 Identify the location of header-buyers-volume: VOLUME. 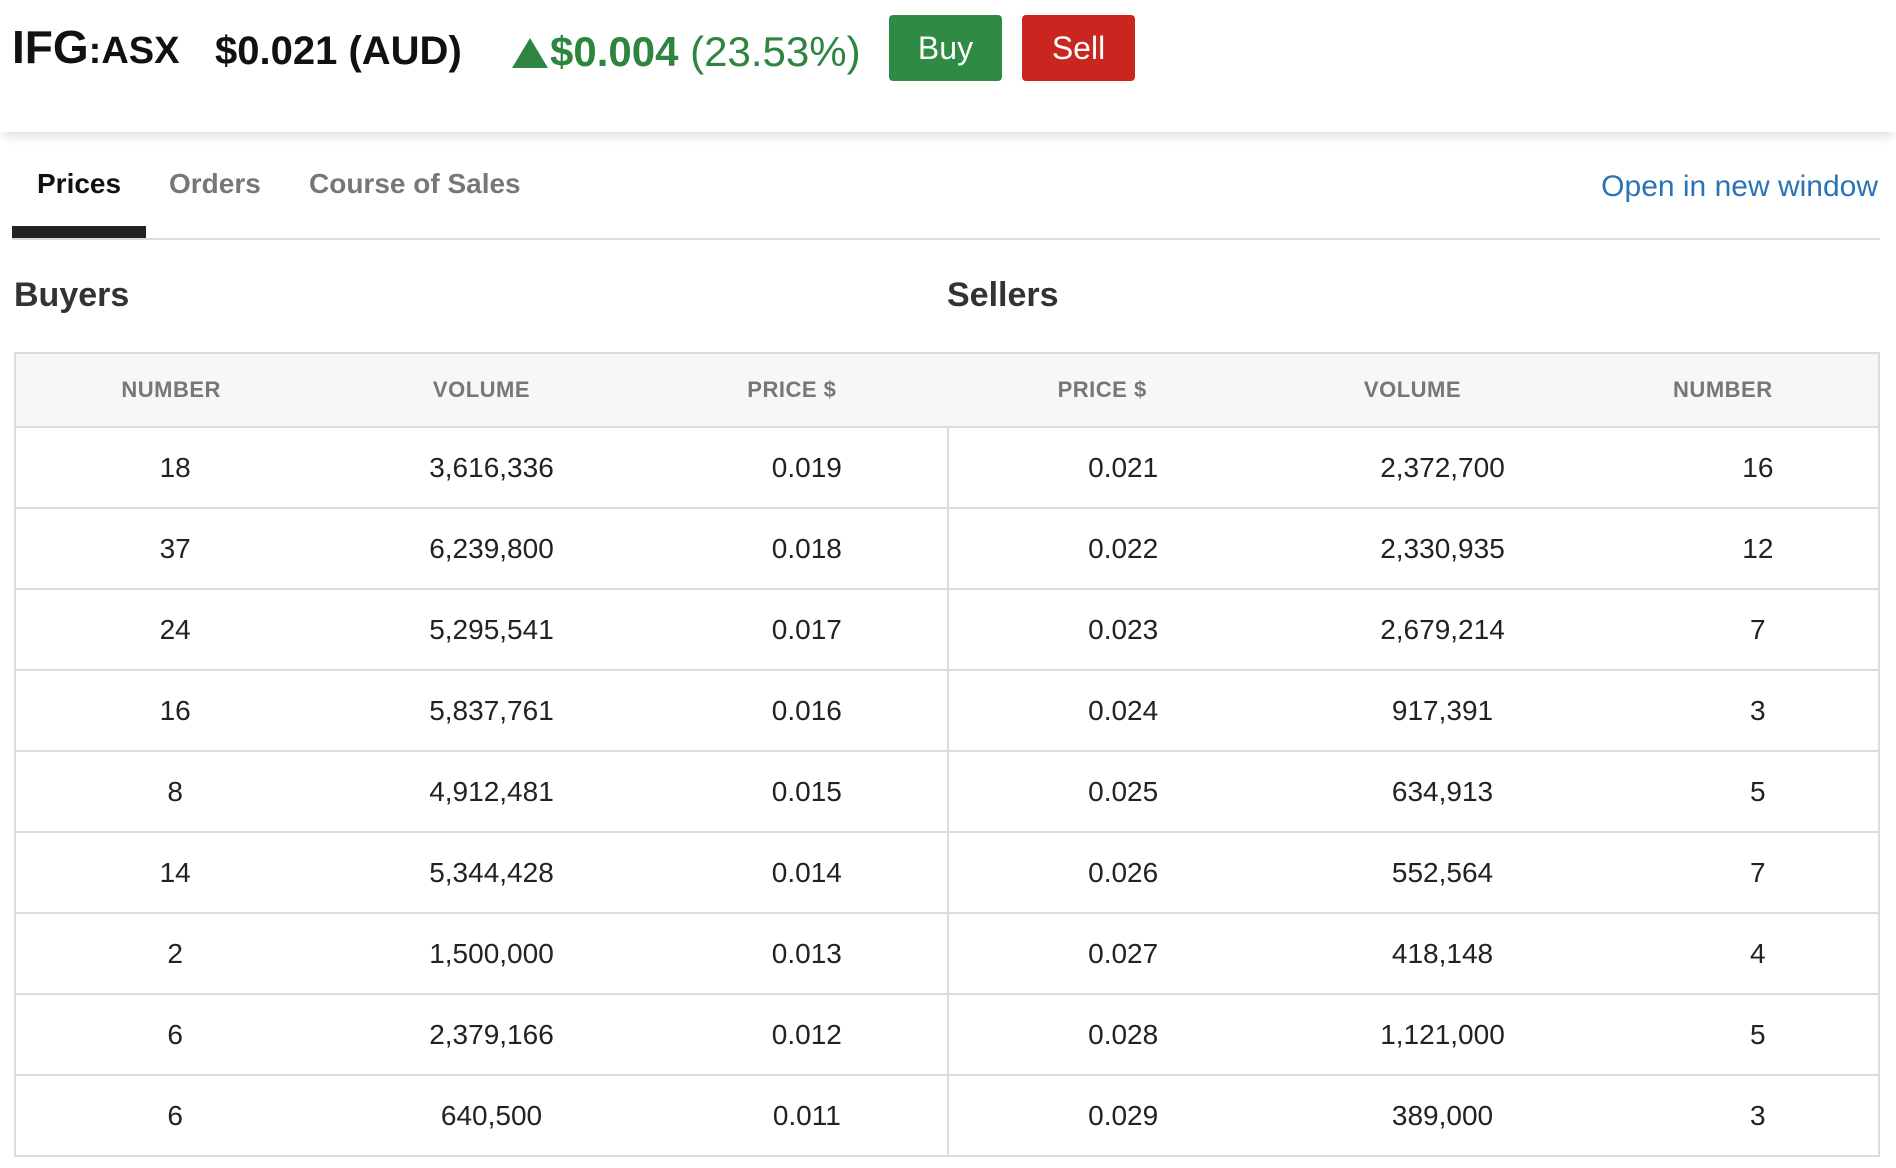
(481, 389).